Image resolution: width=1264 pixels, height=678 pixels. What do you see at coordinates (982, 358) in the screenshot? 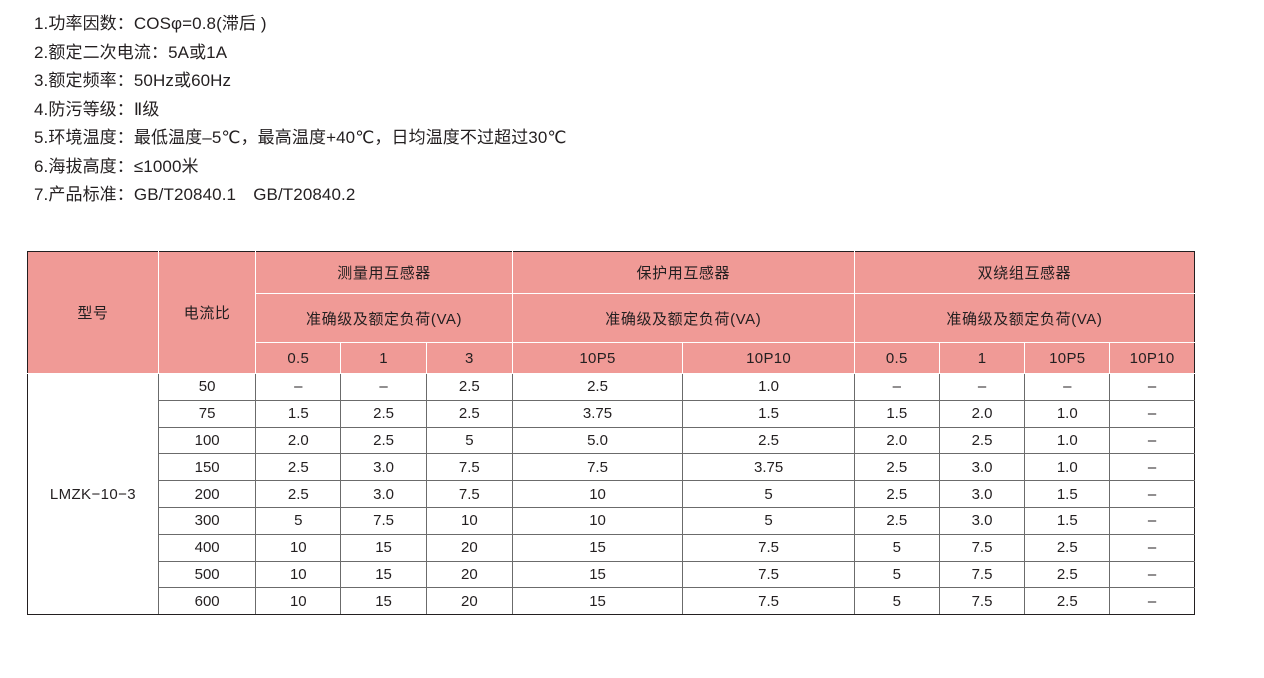
I see `header-col-d-1: 1` at bounding box center [982, 358].